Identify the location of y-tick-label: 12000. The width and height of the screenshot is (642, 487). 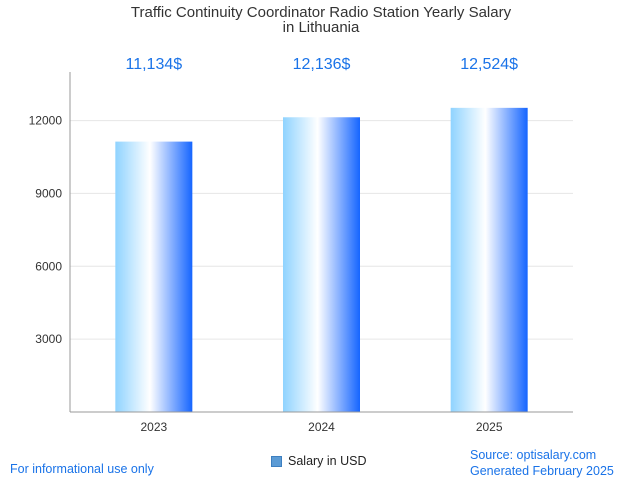
(46, 121).